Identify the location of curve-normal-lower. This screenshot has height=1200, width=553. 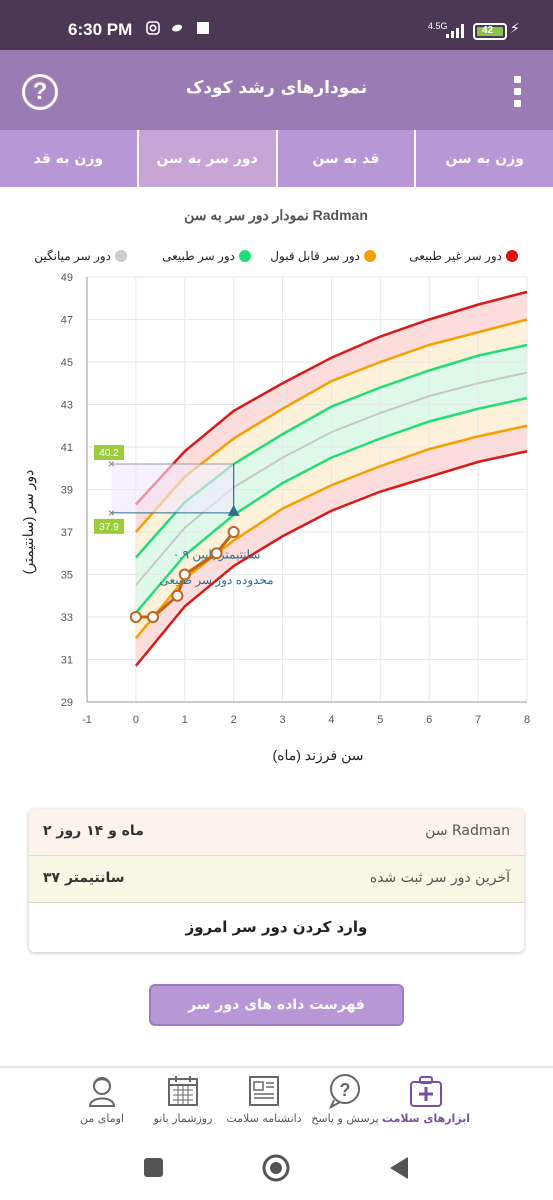
(331, 505).